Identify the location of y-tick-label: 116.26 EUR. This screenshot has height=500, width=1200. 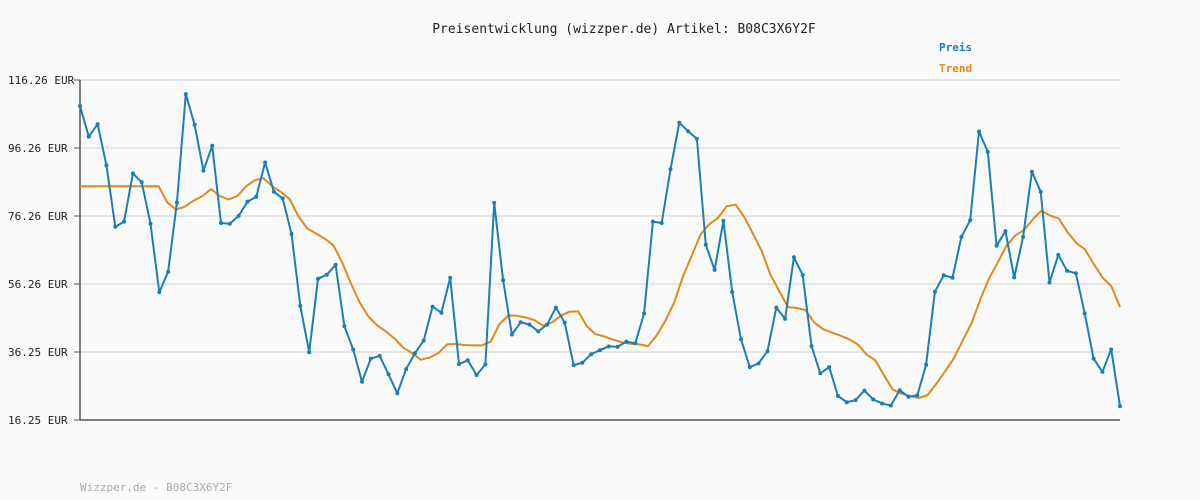
(41, 80).